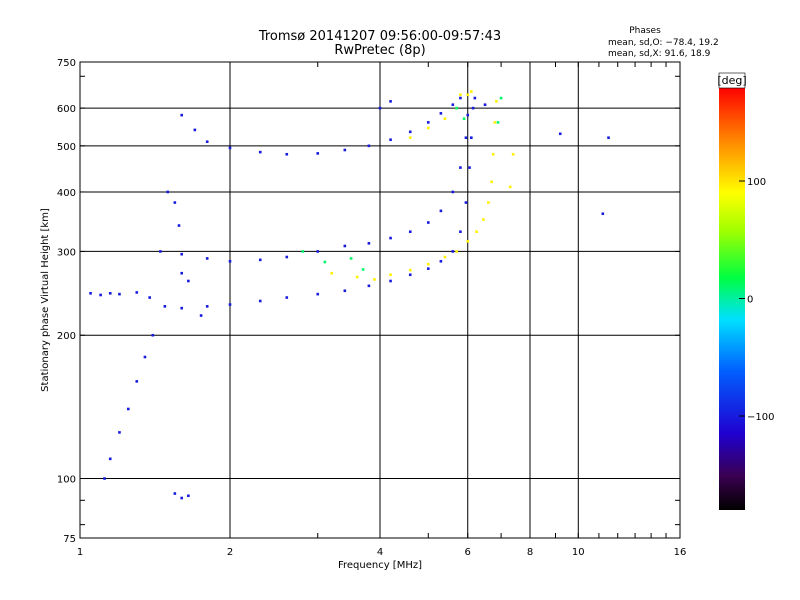 The height and width of the screenshot is (600, 800). What do you see at coordinates (750, 300) in the screenshot?
I see `colorbar-tick-label: 0` at bounding box center [750, 300].